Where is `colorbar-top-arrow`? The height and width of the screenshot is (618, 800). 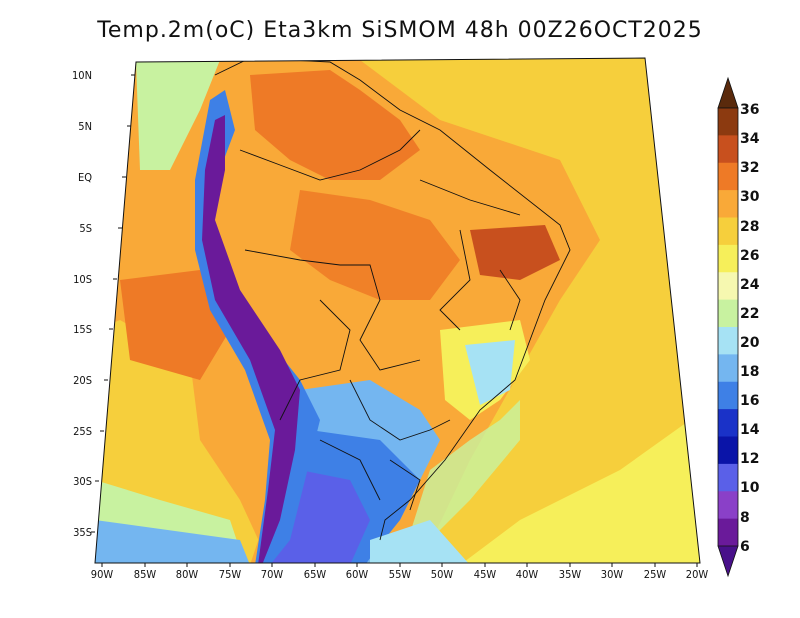
colorbar-top-arrow is located at coordinates (728, 92).